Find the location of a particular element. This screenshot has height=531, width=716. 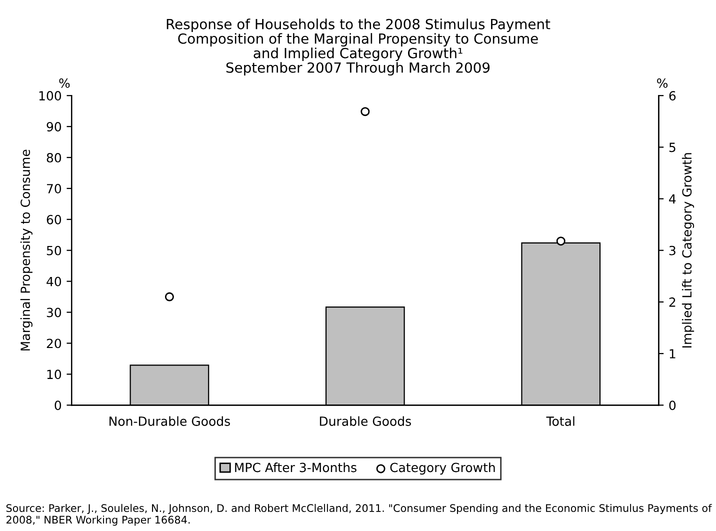

y2-tick-label: 1 is located at coordinates (673, 353).